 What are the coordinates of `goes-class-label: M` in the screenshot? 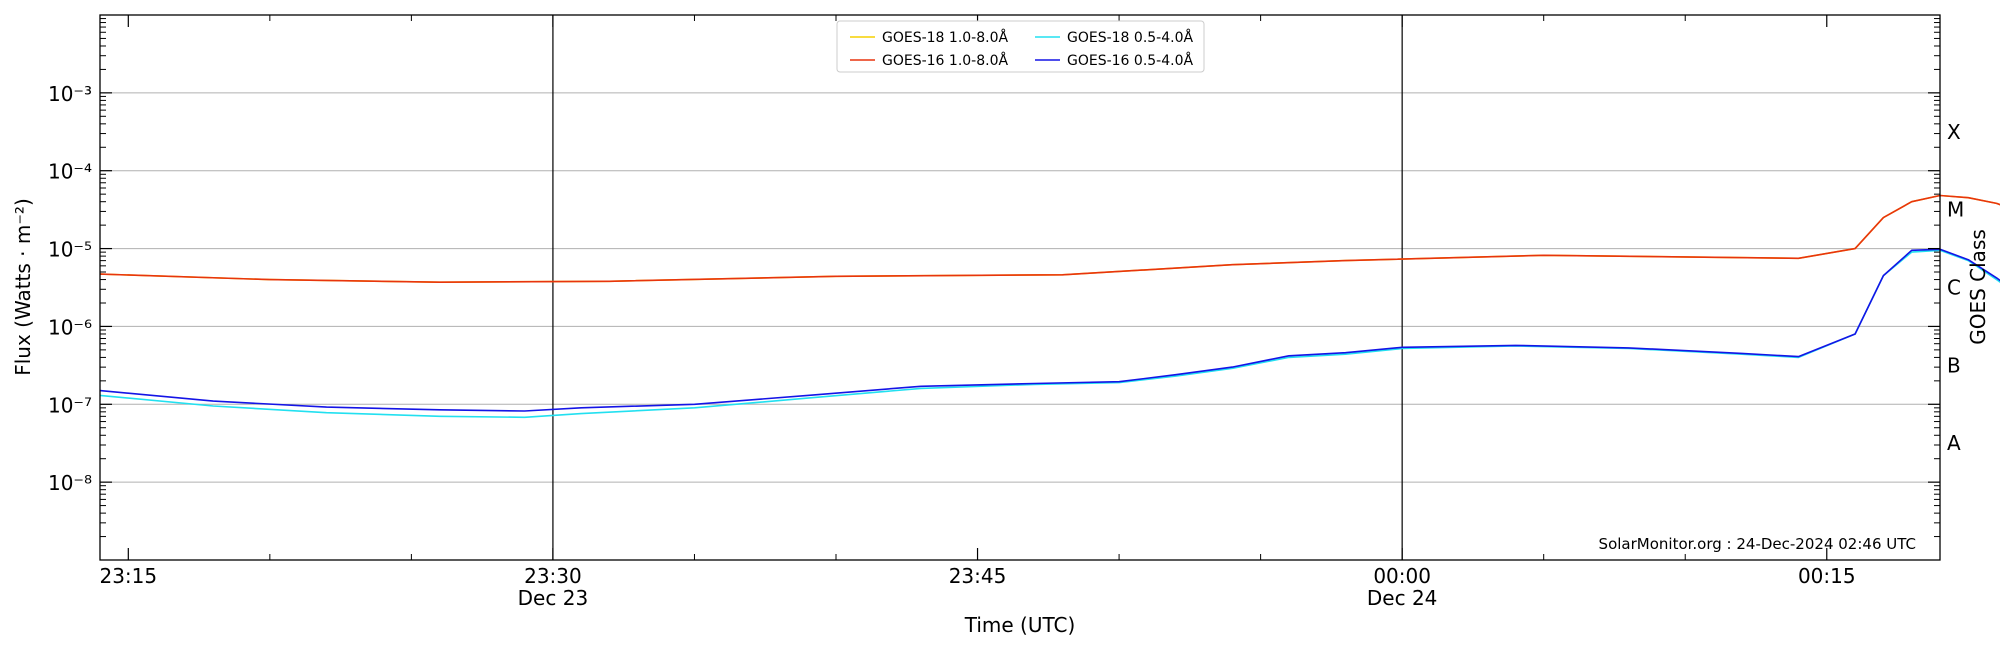 It's located at (1955, 210).